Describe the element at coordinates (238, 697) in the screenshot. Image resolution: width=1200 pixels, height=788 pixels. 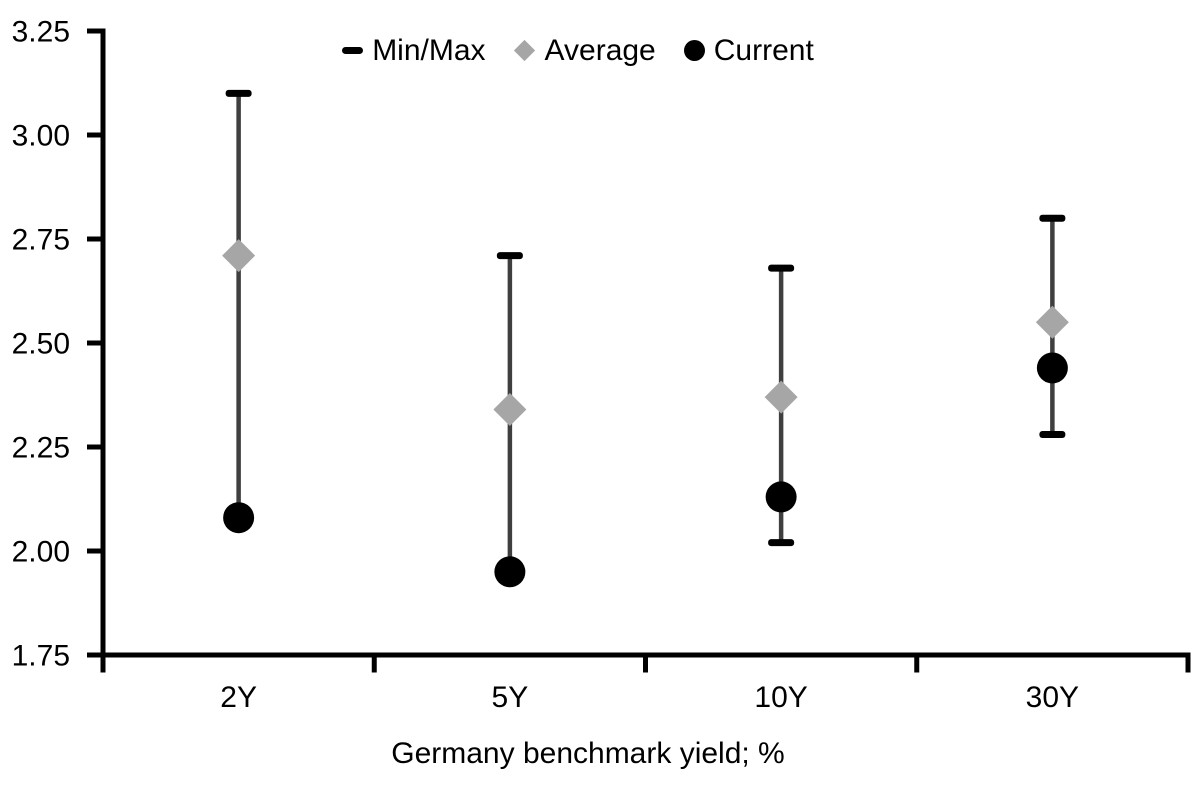
I see `x-category-label: 2Y` at that location.